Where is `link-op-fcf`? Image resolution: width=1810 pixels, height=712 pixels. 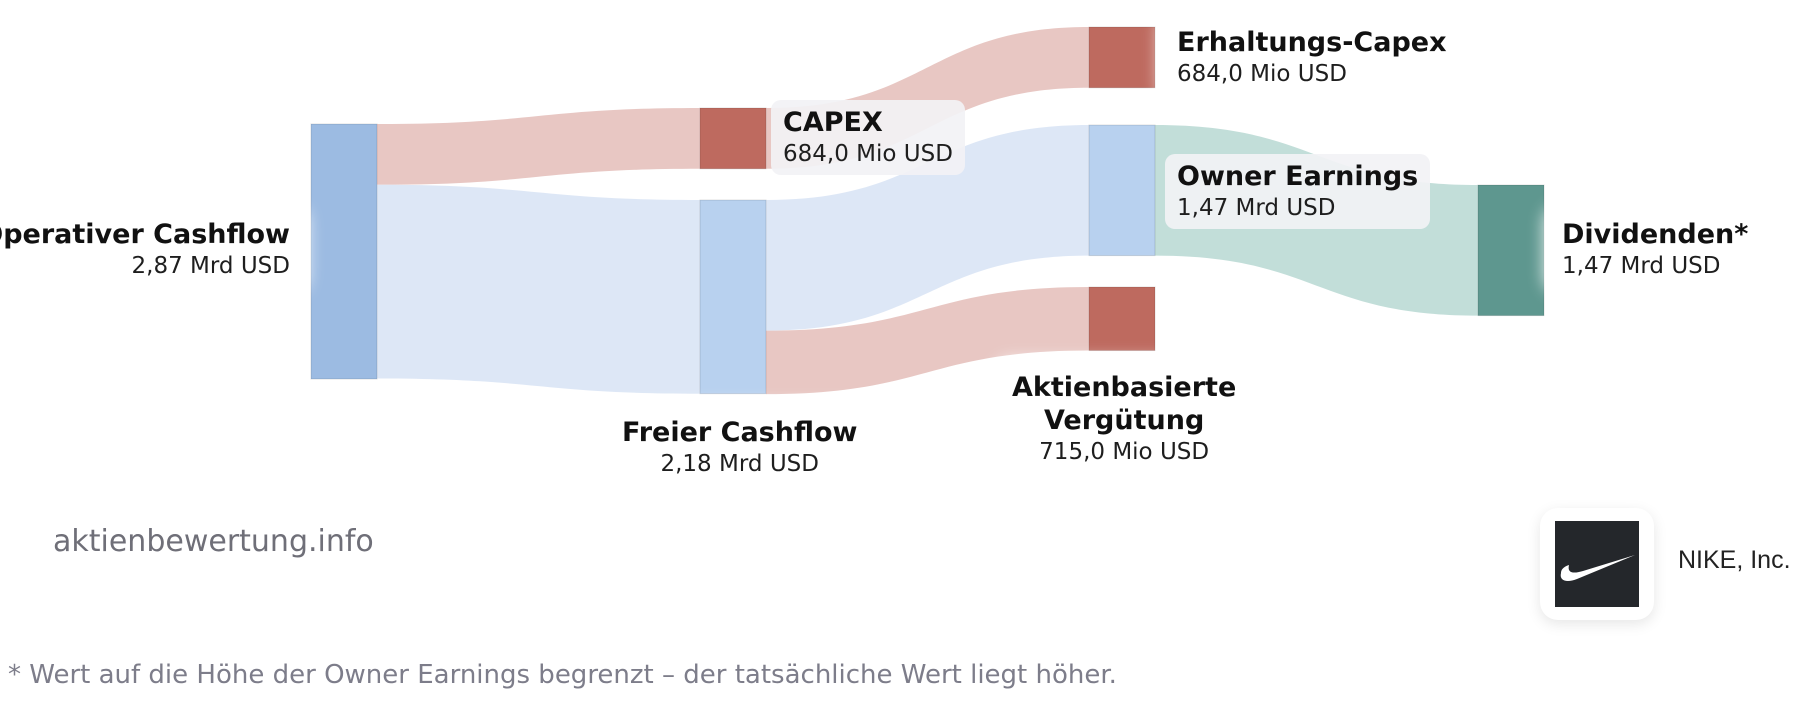 link-op-fcf is located at coordinates (538, 289).